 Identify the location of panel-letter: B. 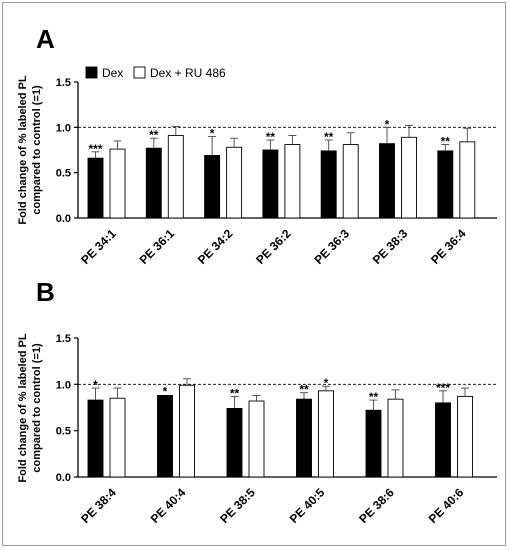
(45, 292).